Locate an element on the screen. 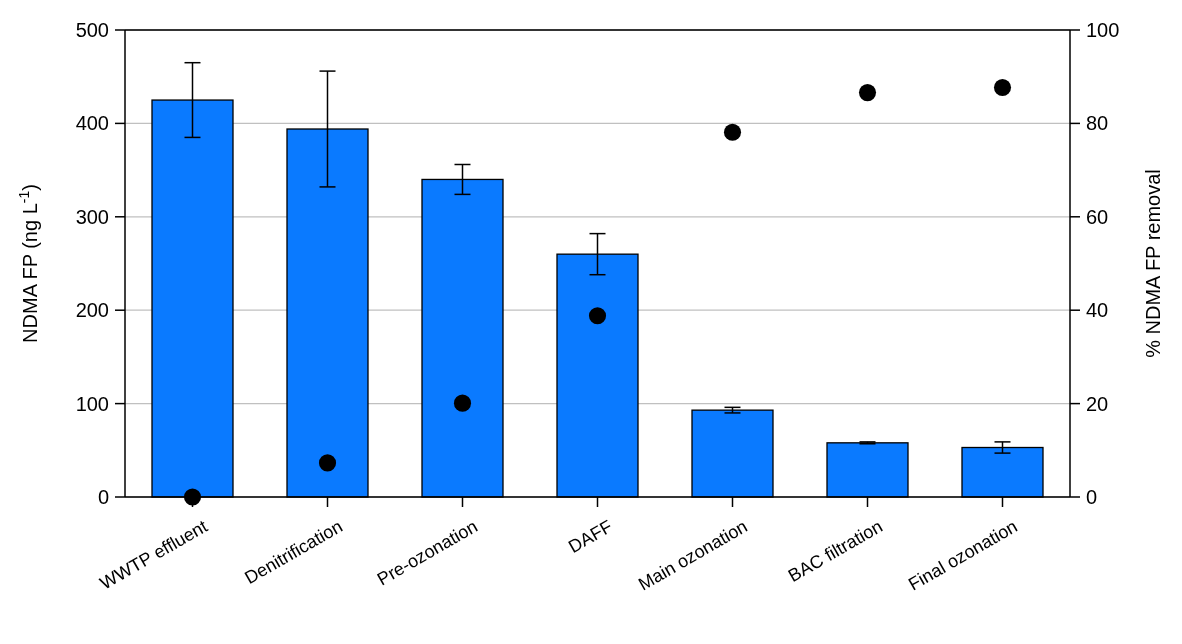 The width and height of the screenshot is (1182, 644). y-tick-label: 0 is located at coordinates (103, 497).